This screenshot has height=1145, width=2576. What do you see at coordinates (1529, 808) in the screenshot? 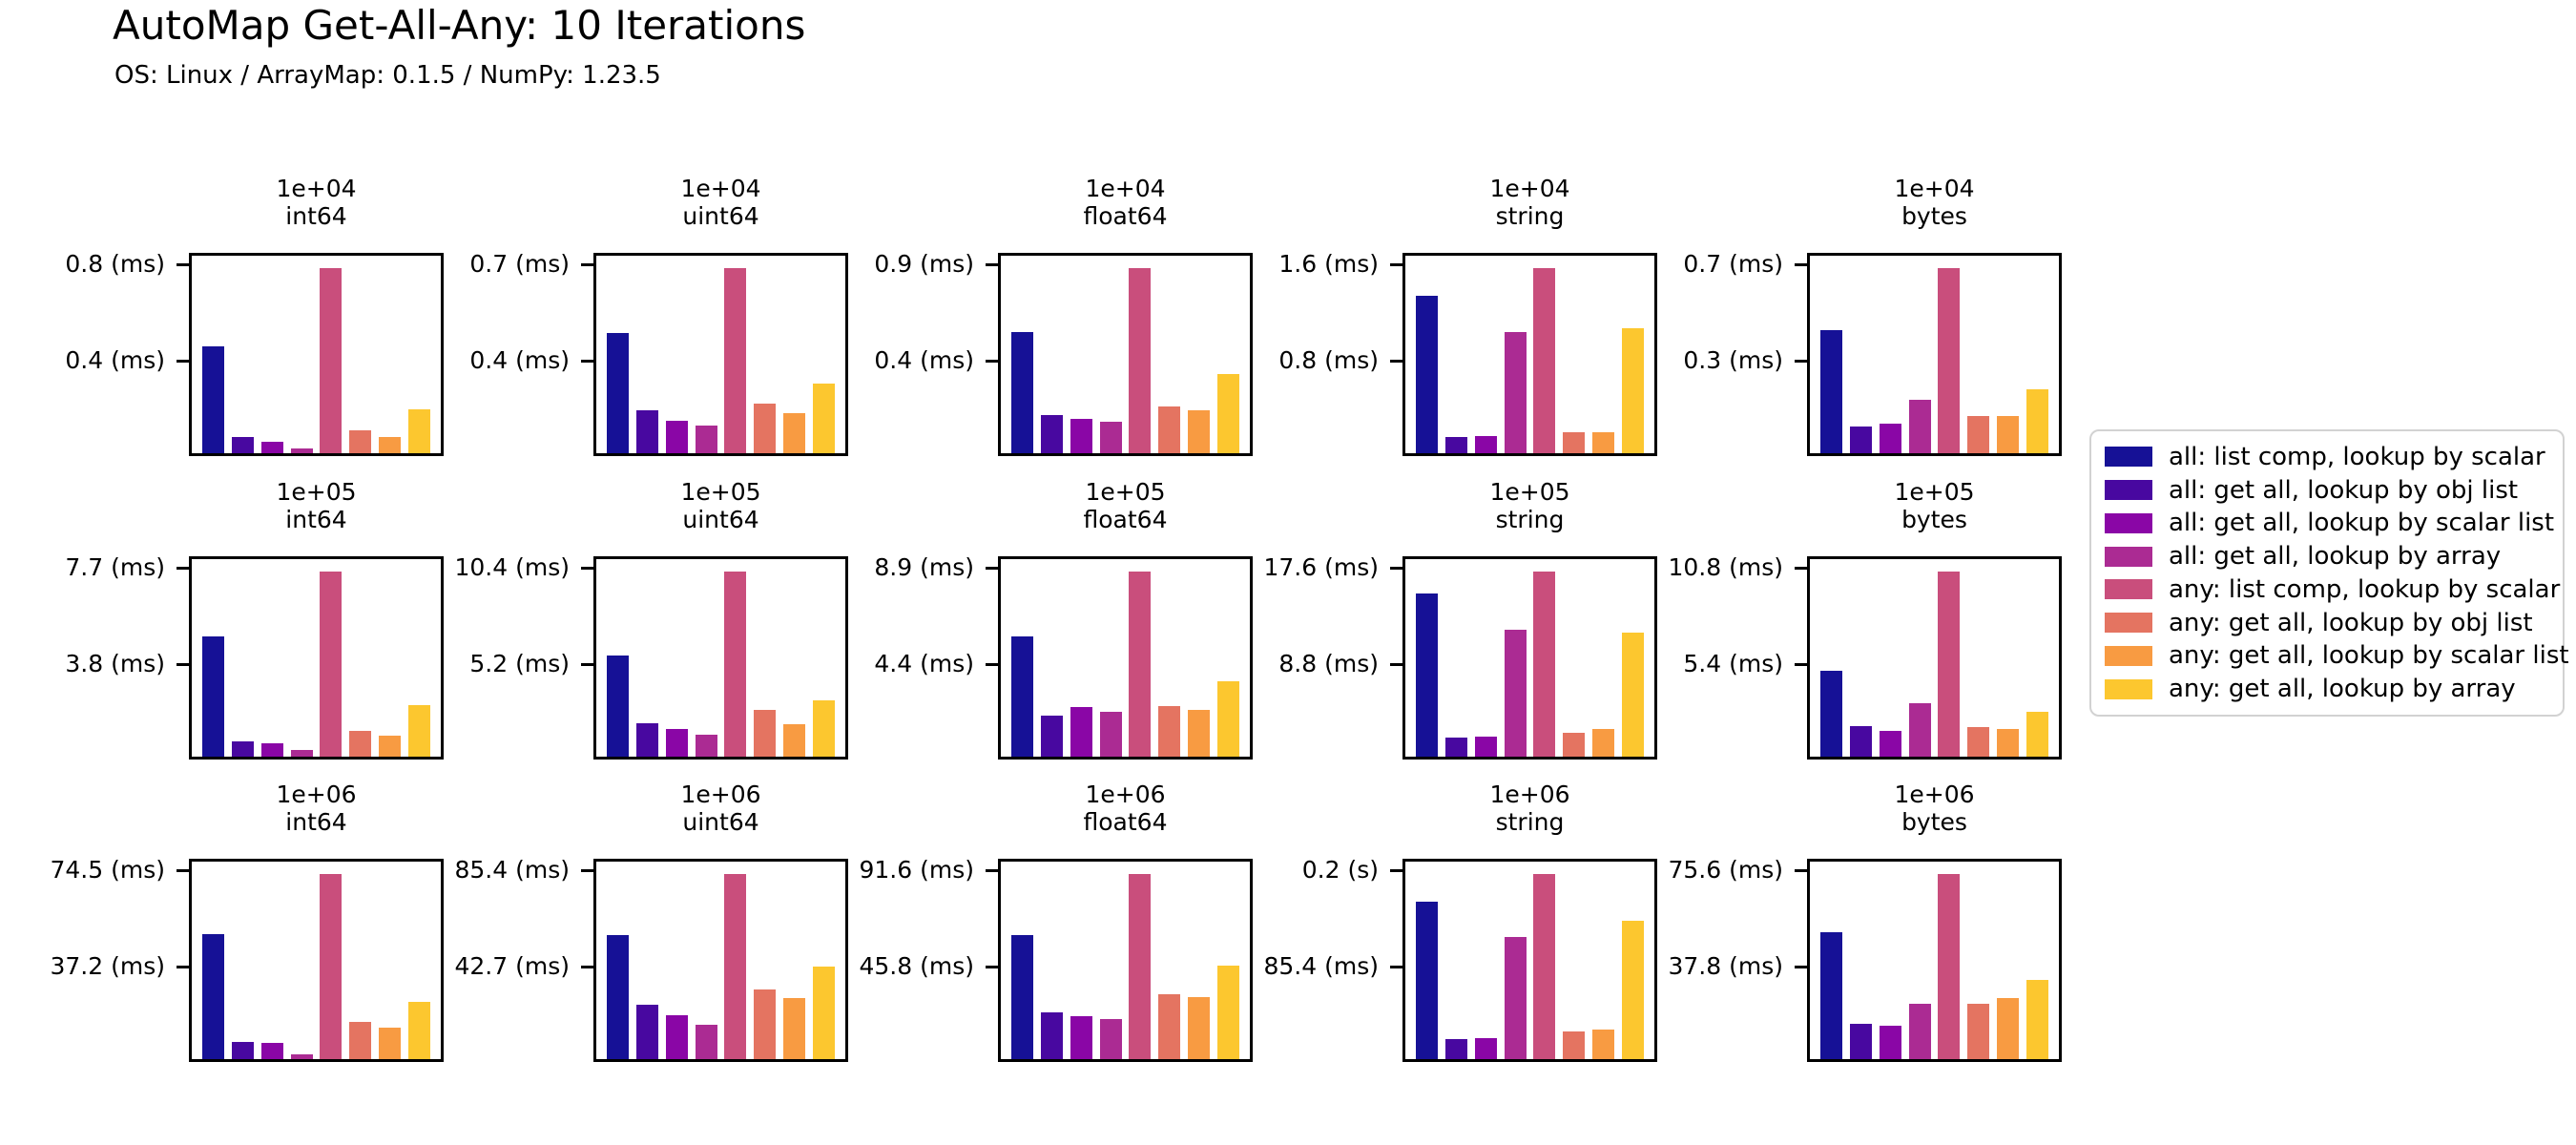
I see `subplot-title-1e+06-string: 1e+06 string` at bounding box center [1529, 808].